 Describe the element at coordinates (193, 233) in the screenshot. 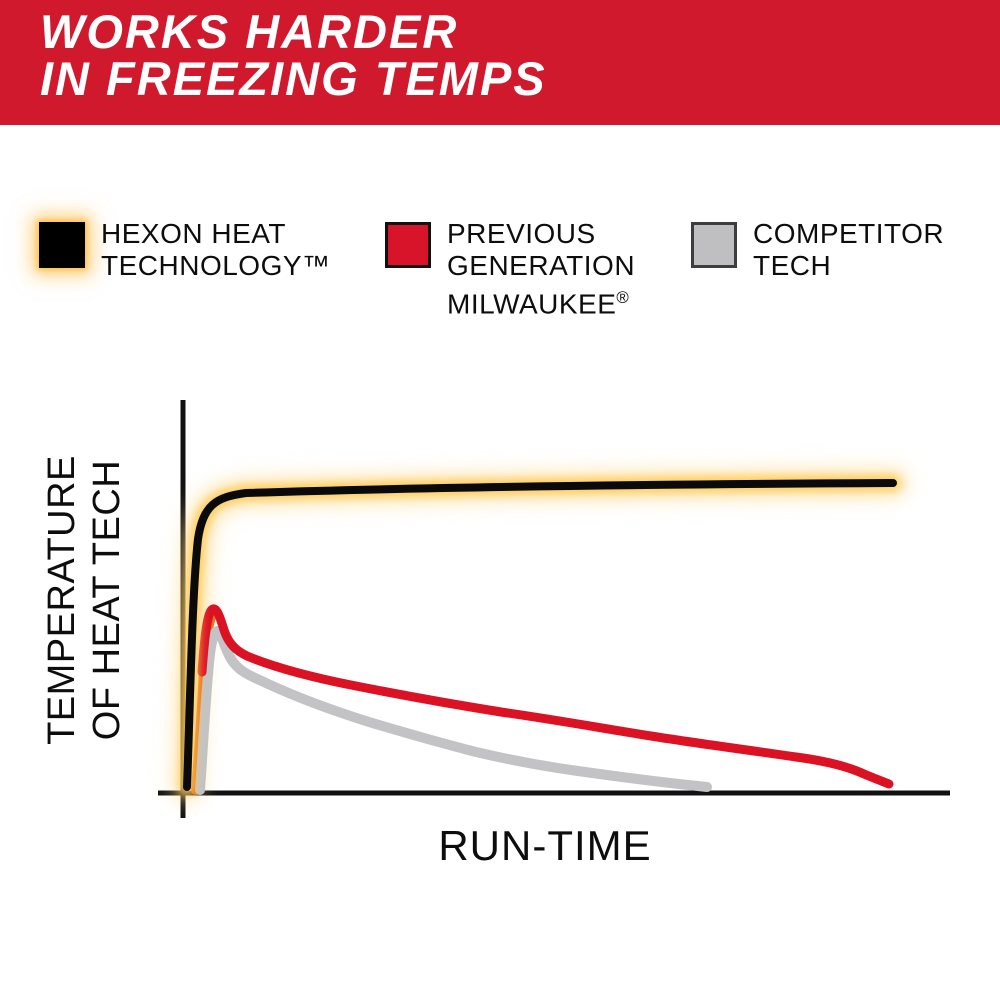

I see `legend-hexon-line1: HEXON HEAT` at that location.